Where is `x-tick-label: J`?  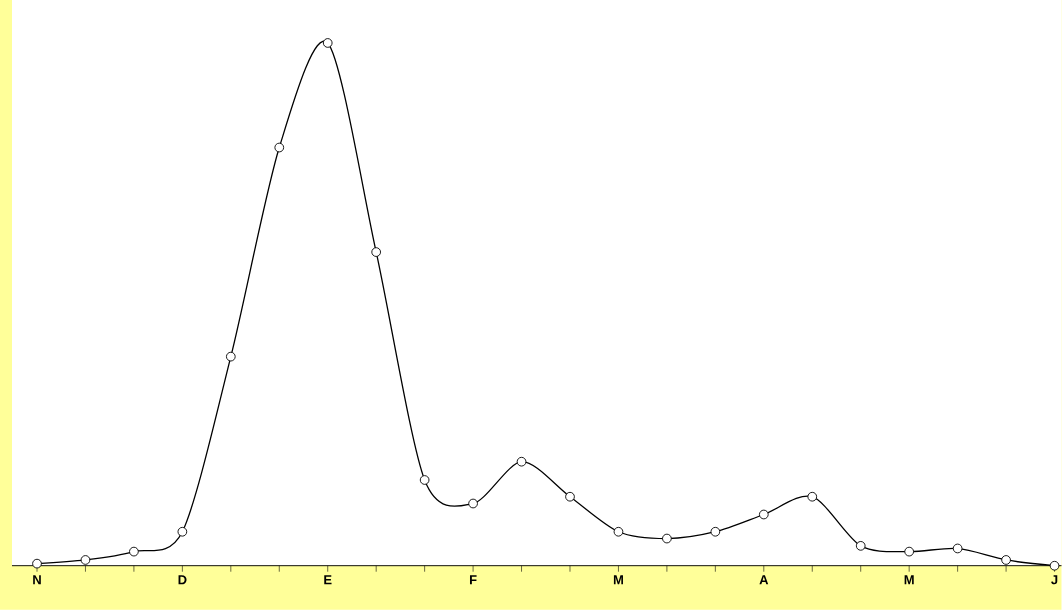
x-tick-label: J is located at coordinates (1054, 580).